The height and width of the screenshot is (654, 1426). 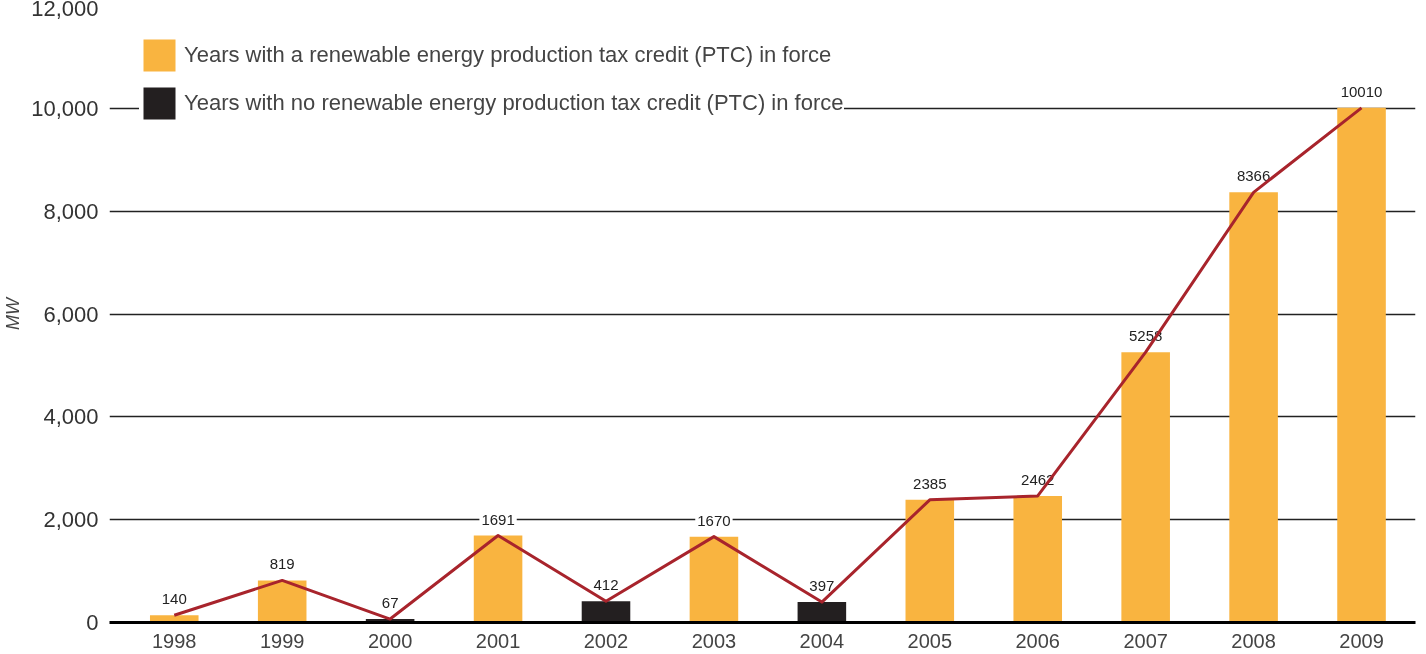 I want to click on data-label: 2385, so click(x=930, y=483).